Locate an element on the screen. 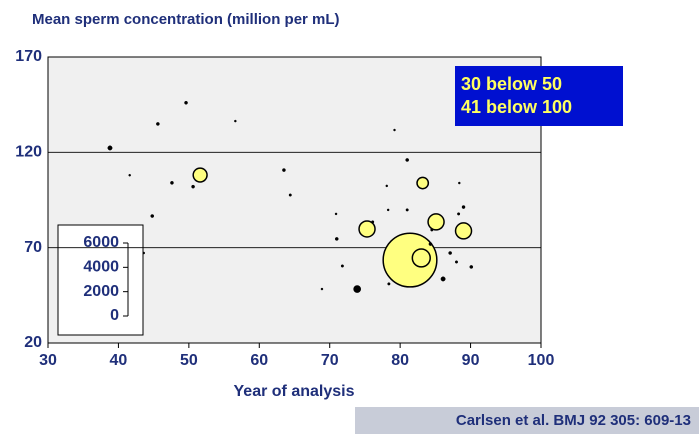 Image resolution: width=699 pixels, height=434 pixels. y-tick-label: 20 is located at coordinates (33, 342).